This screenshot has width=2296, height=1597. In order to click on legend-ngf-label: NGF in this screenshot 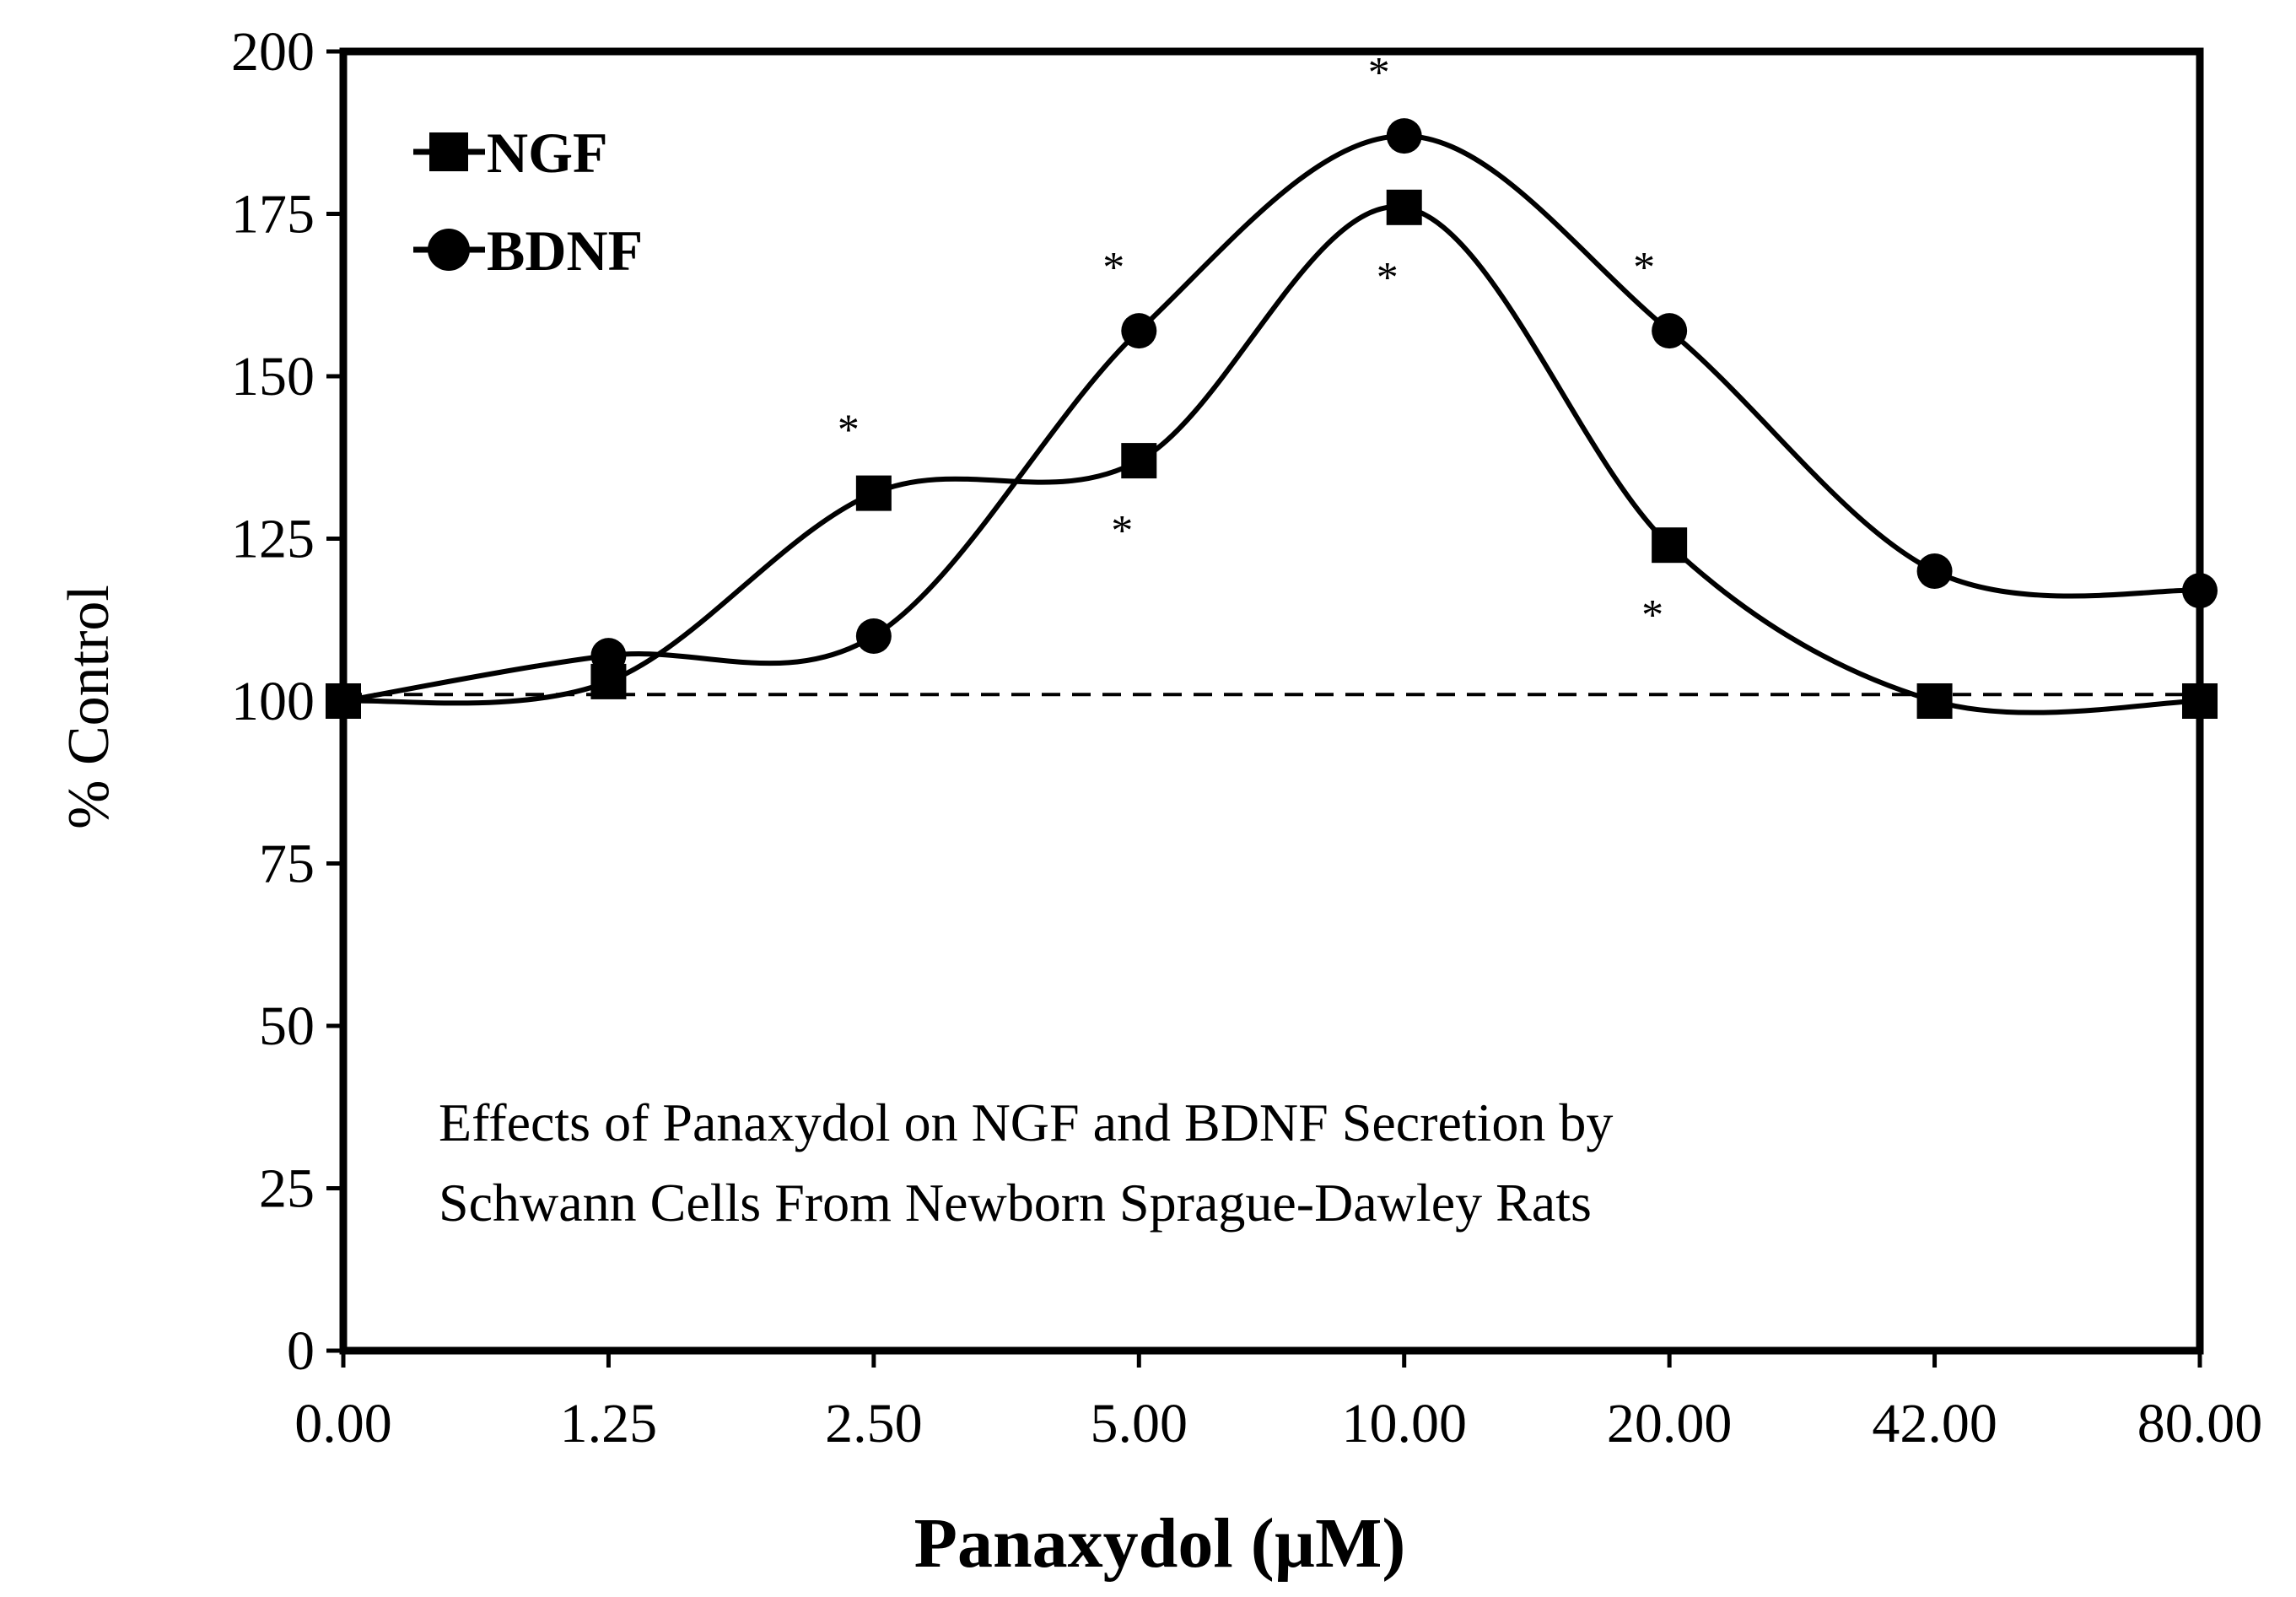, I will do `click(547, 153)`.